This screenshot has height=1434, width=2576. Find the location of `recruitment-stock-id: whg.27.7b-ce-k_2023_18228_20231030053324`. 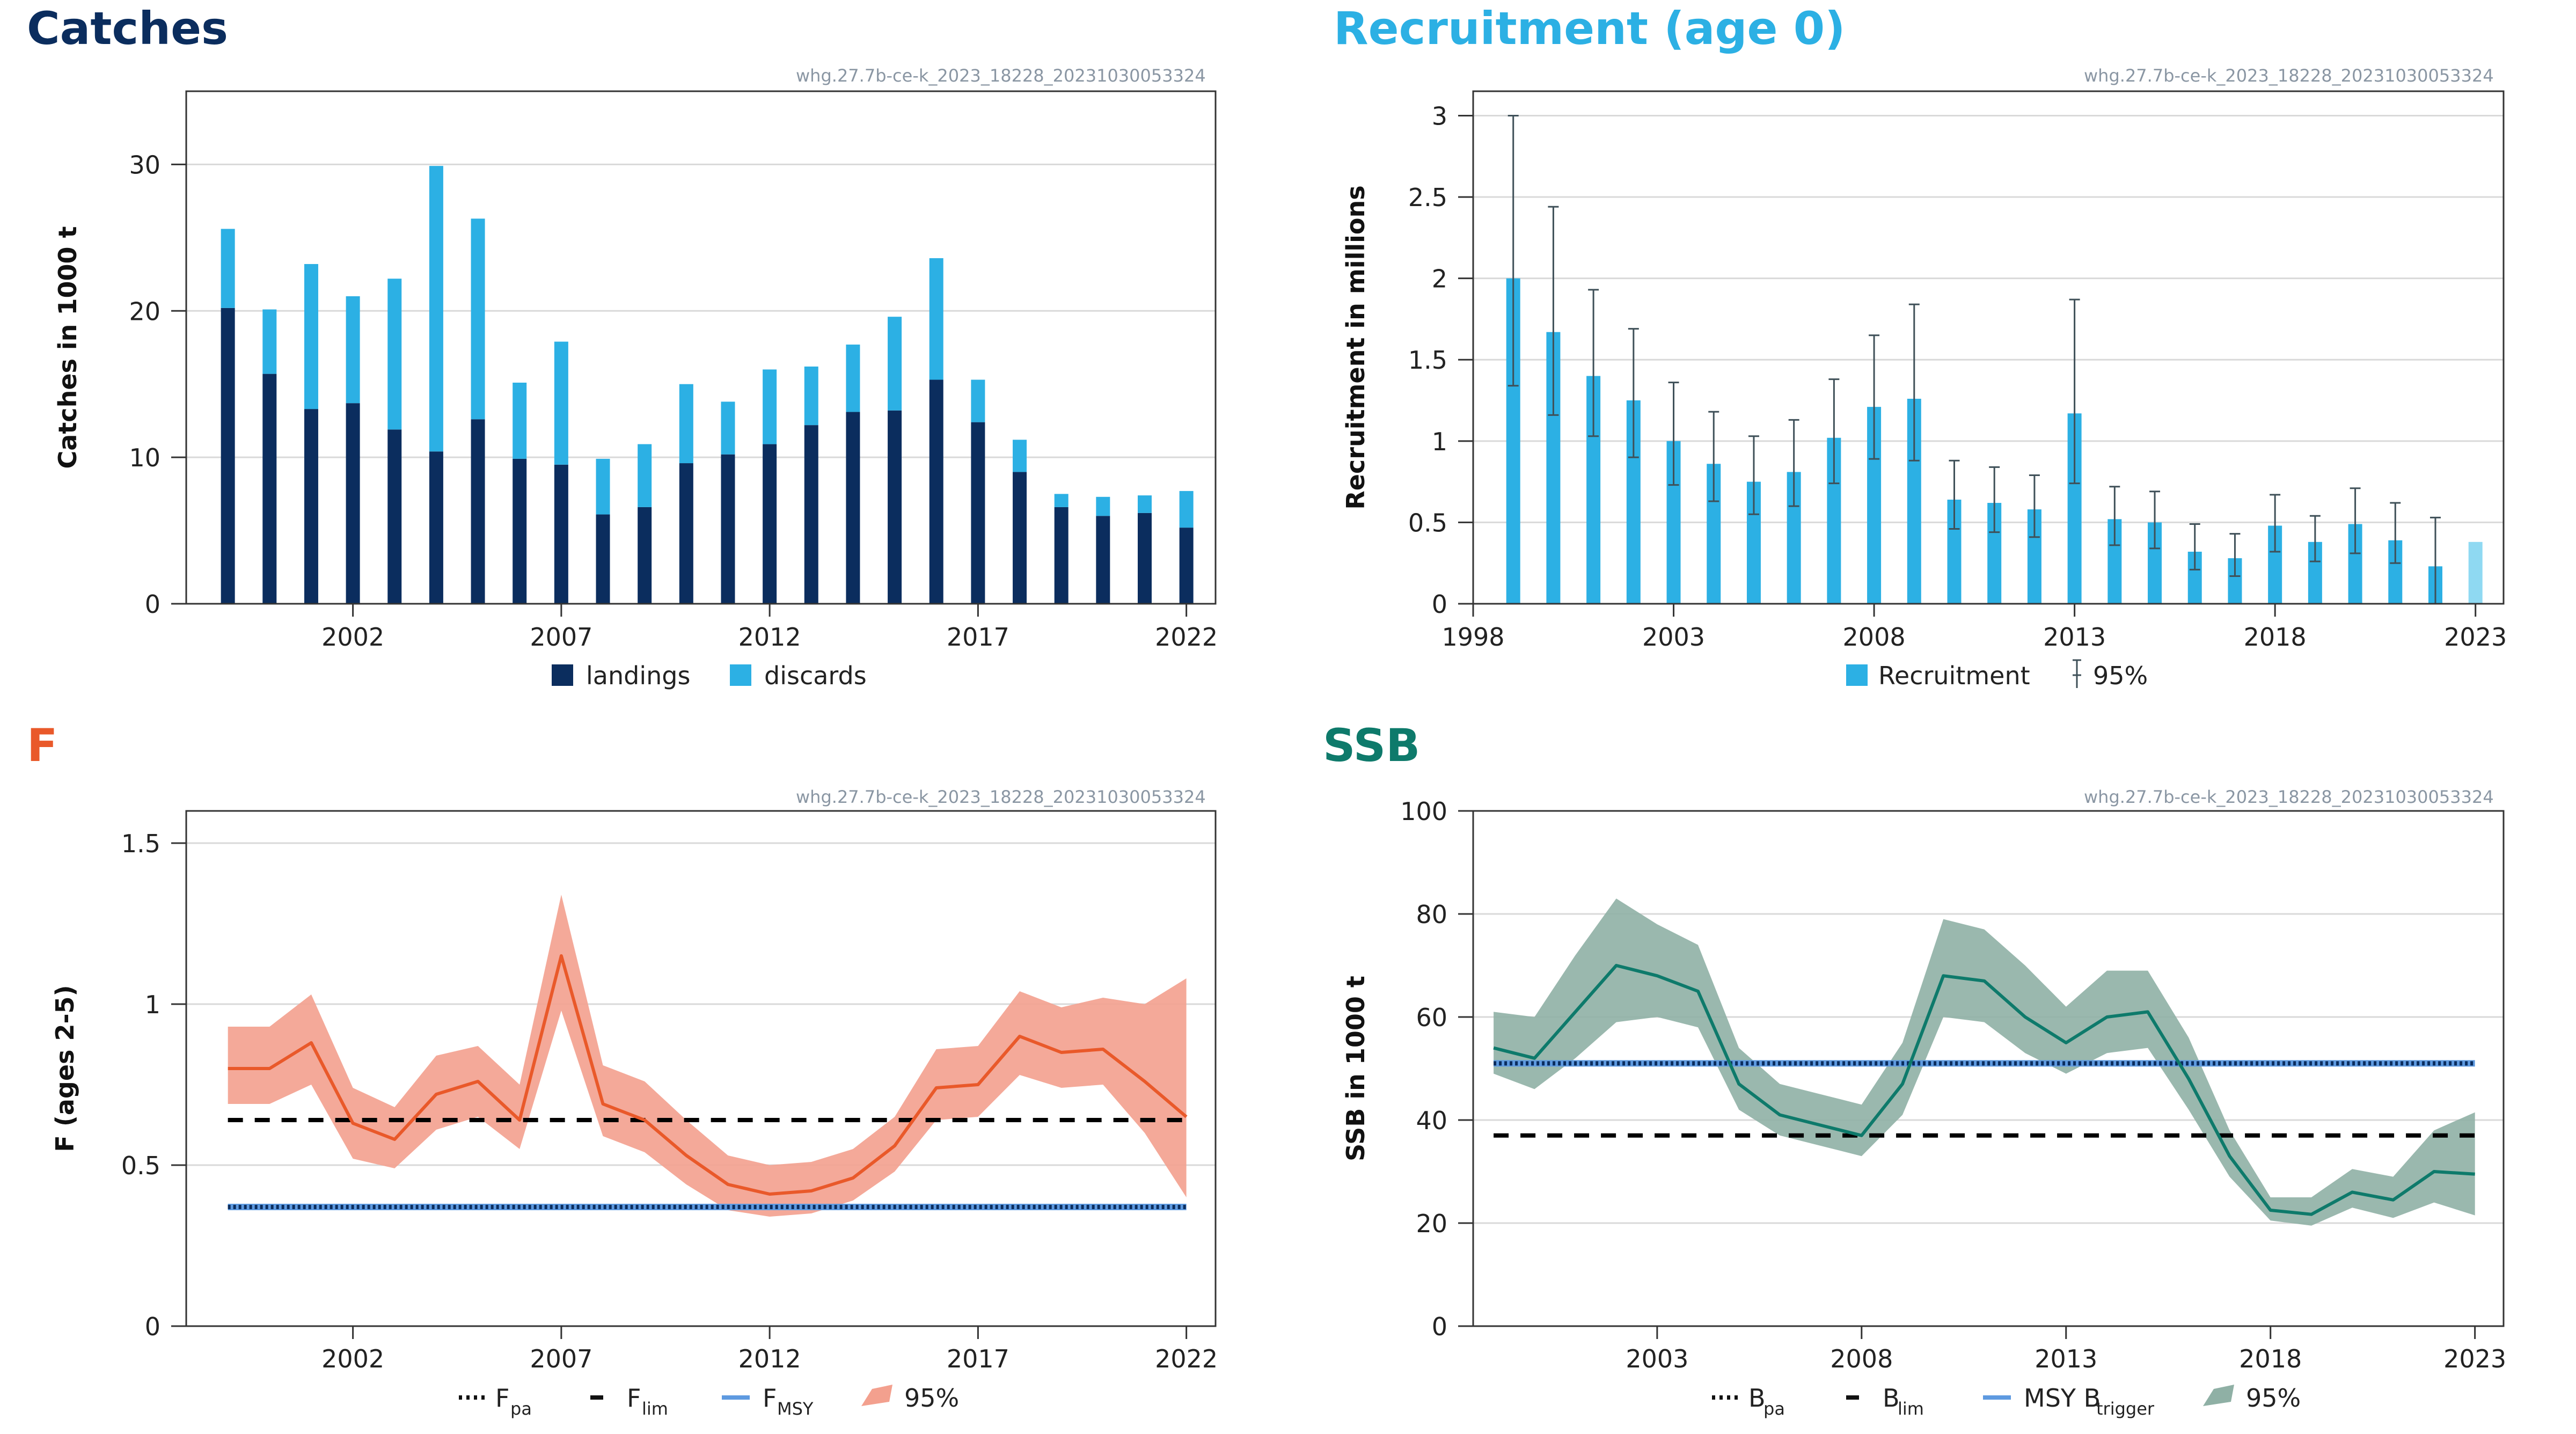

recruitment-stock-id: whg.27.7b-ce-k_2023_18228_20231030053324 is located at coordinates (2289, 76).